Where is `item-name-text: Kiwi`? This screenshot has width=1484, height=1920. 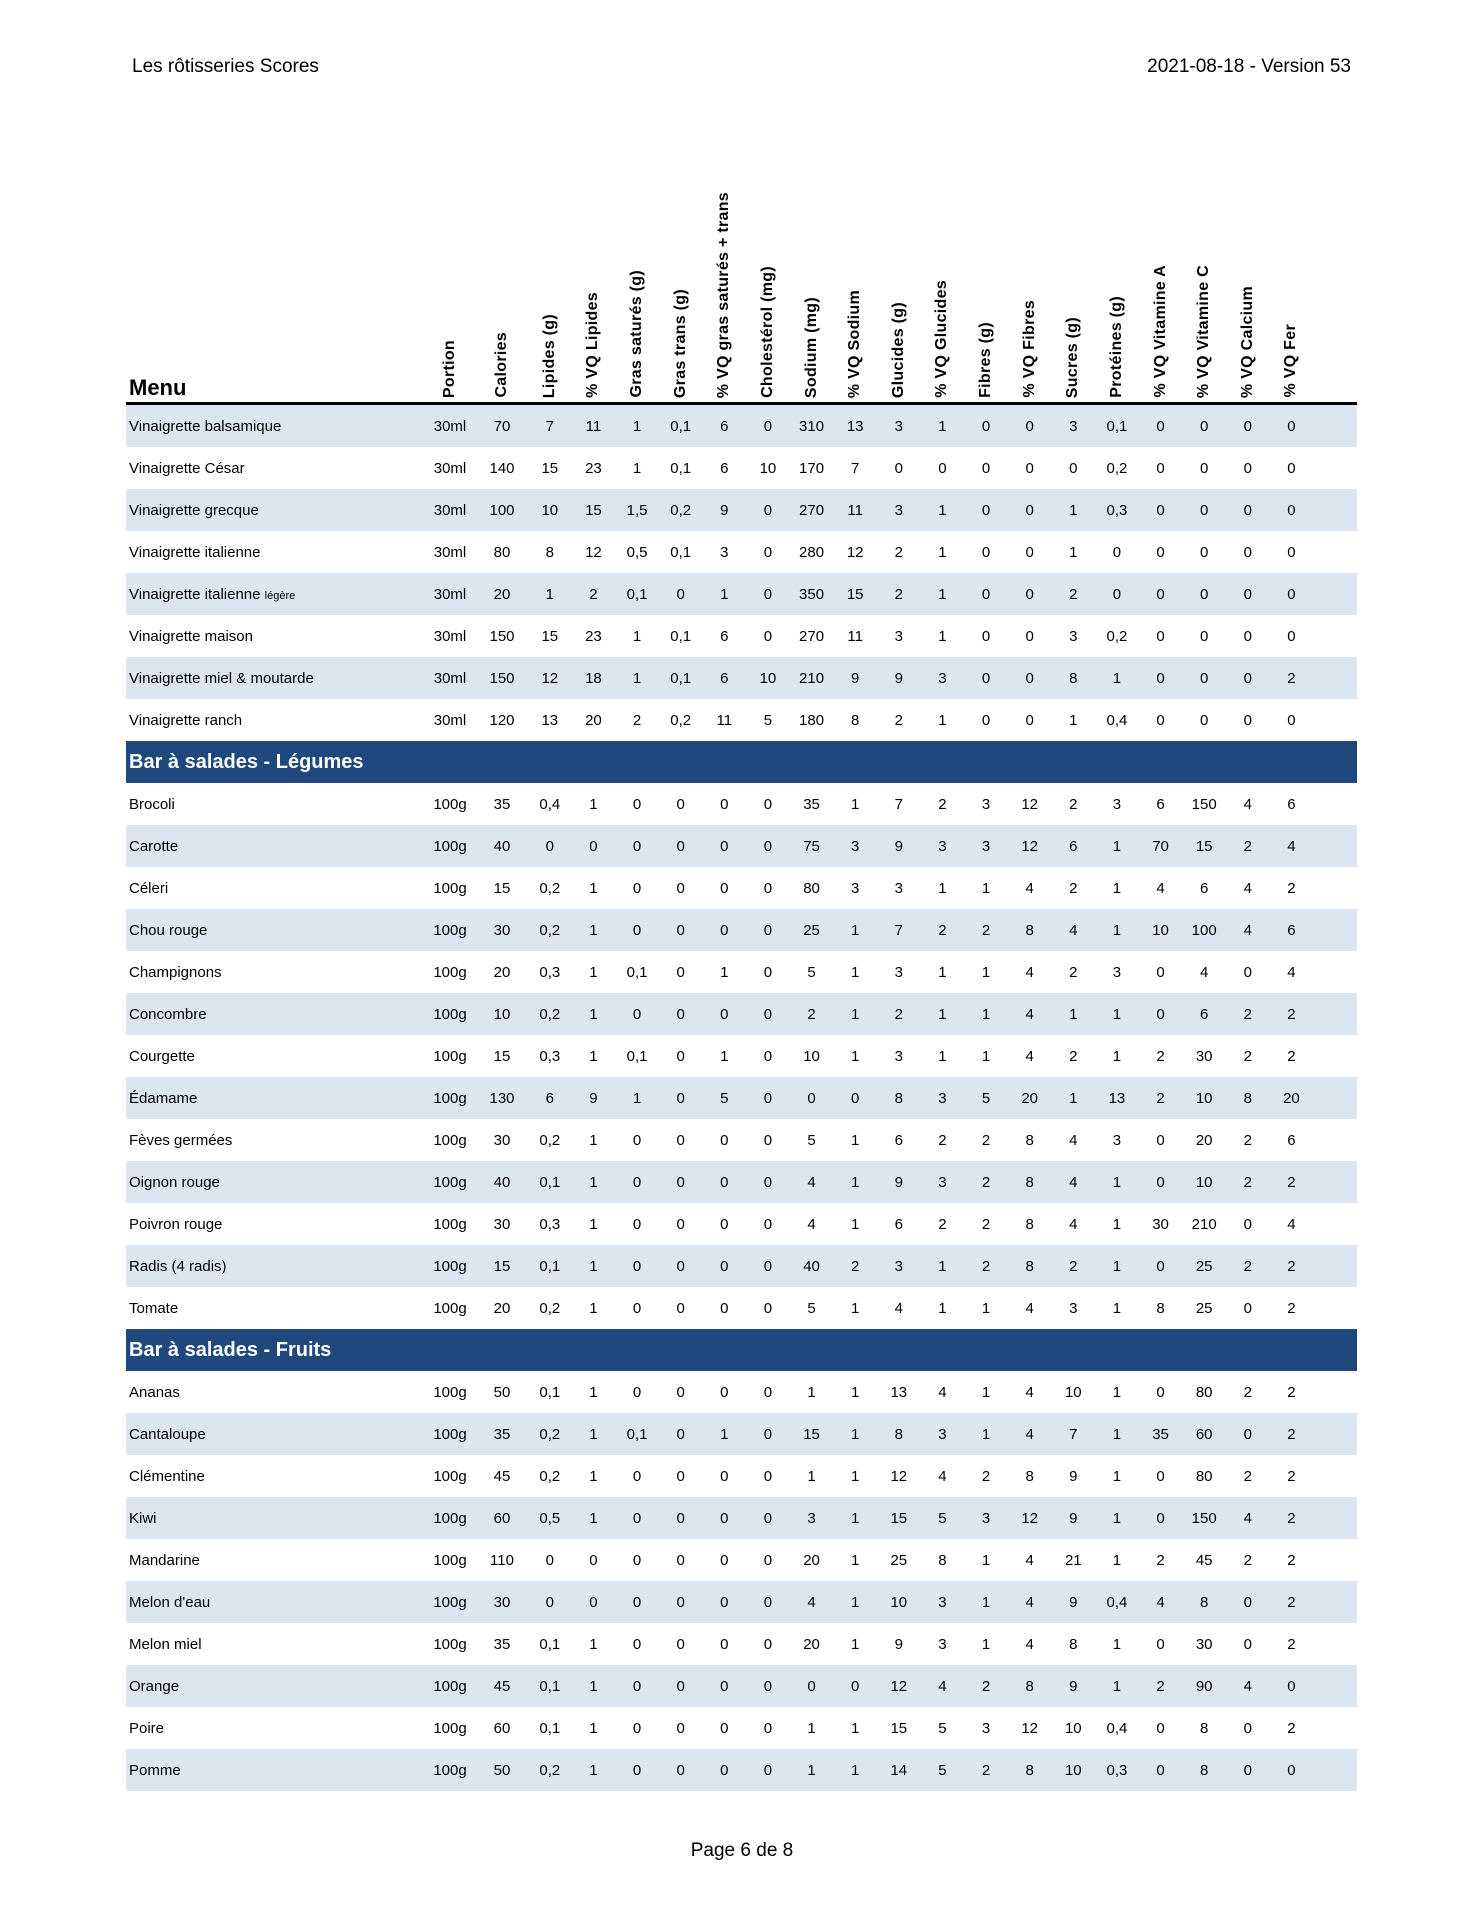 item-name-text: Kiwi is located at coordinates (143, 1518).